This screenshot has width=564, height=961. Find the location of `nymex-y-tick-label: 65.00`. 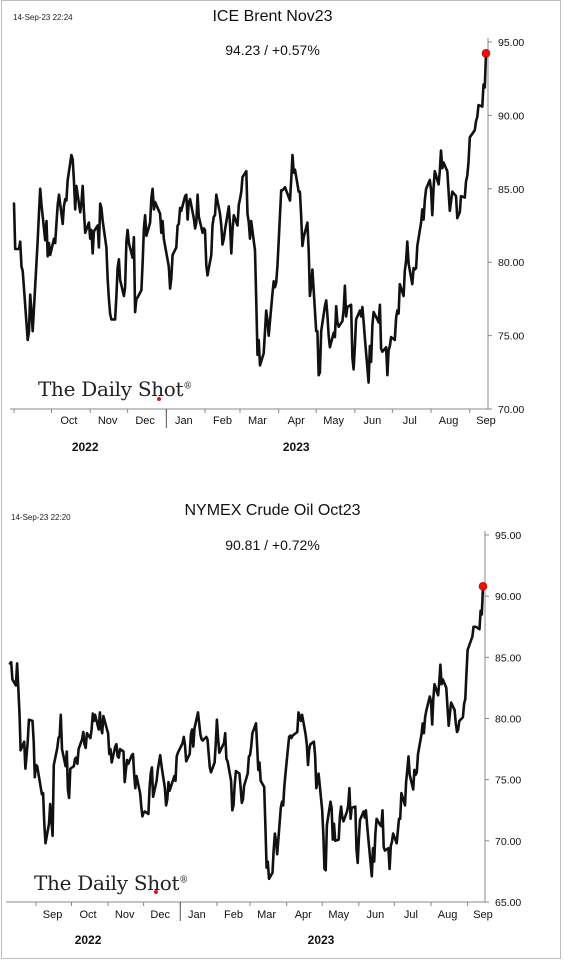

nymex-y-tick-label: 65.00 is located at coordinates (508, 903).